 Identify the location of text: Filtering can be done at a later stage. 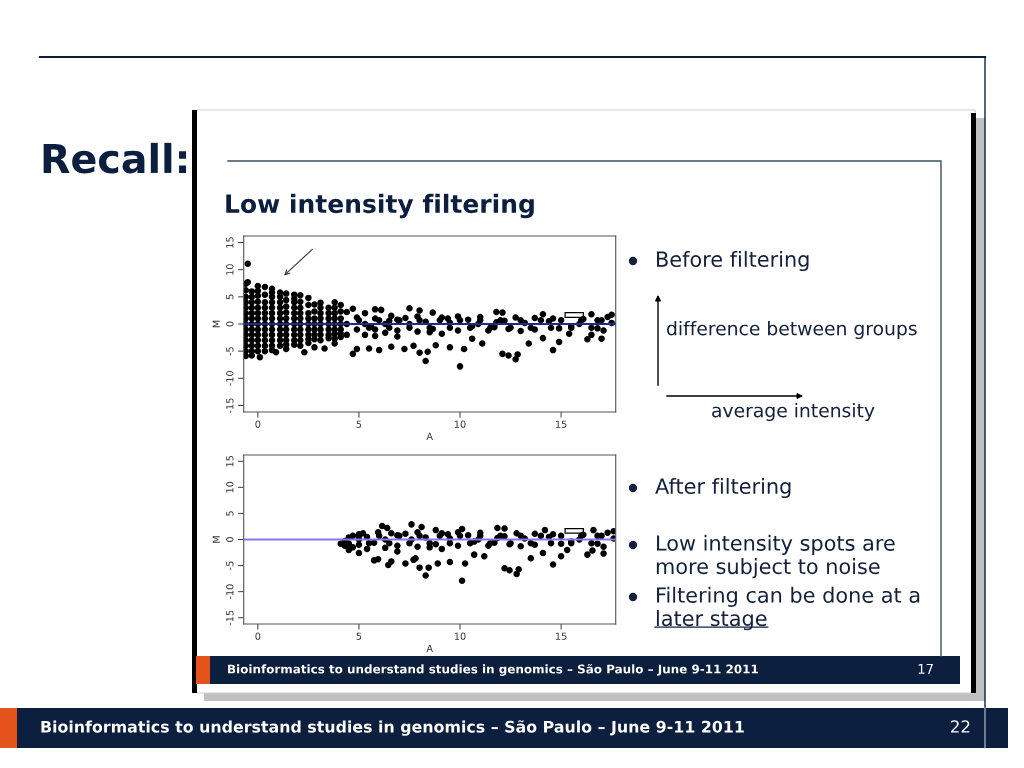
(788, 608).